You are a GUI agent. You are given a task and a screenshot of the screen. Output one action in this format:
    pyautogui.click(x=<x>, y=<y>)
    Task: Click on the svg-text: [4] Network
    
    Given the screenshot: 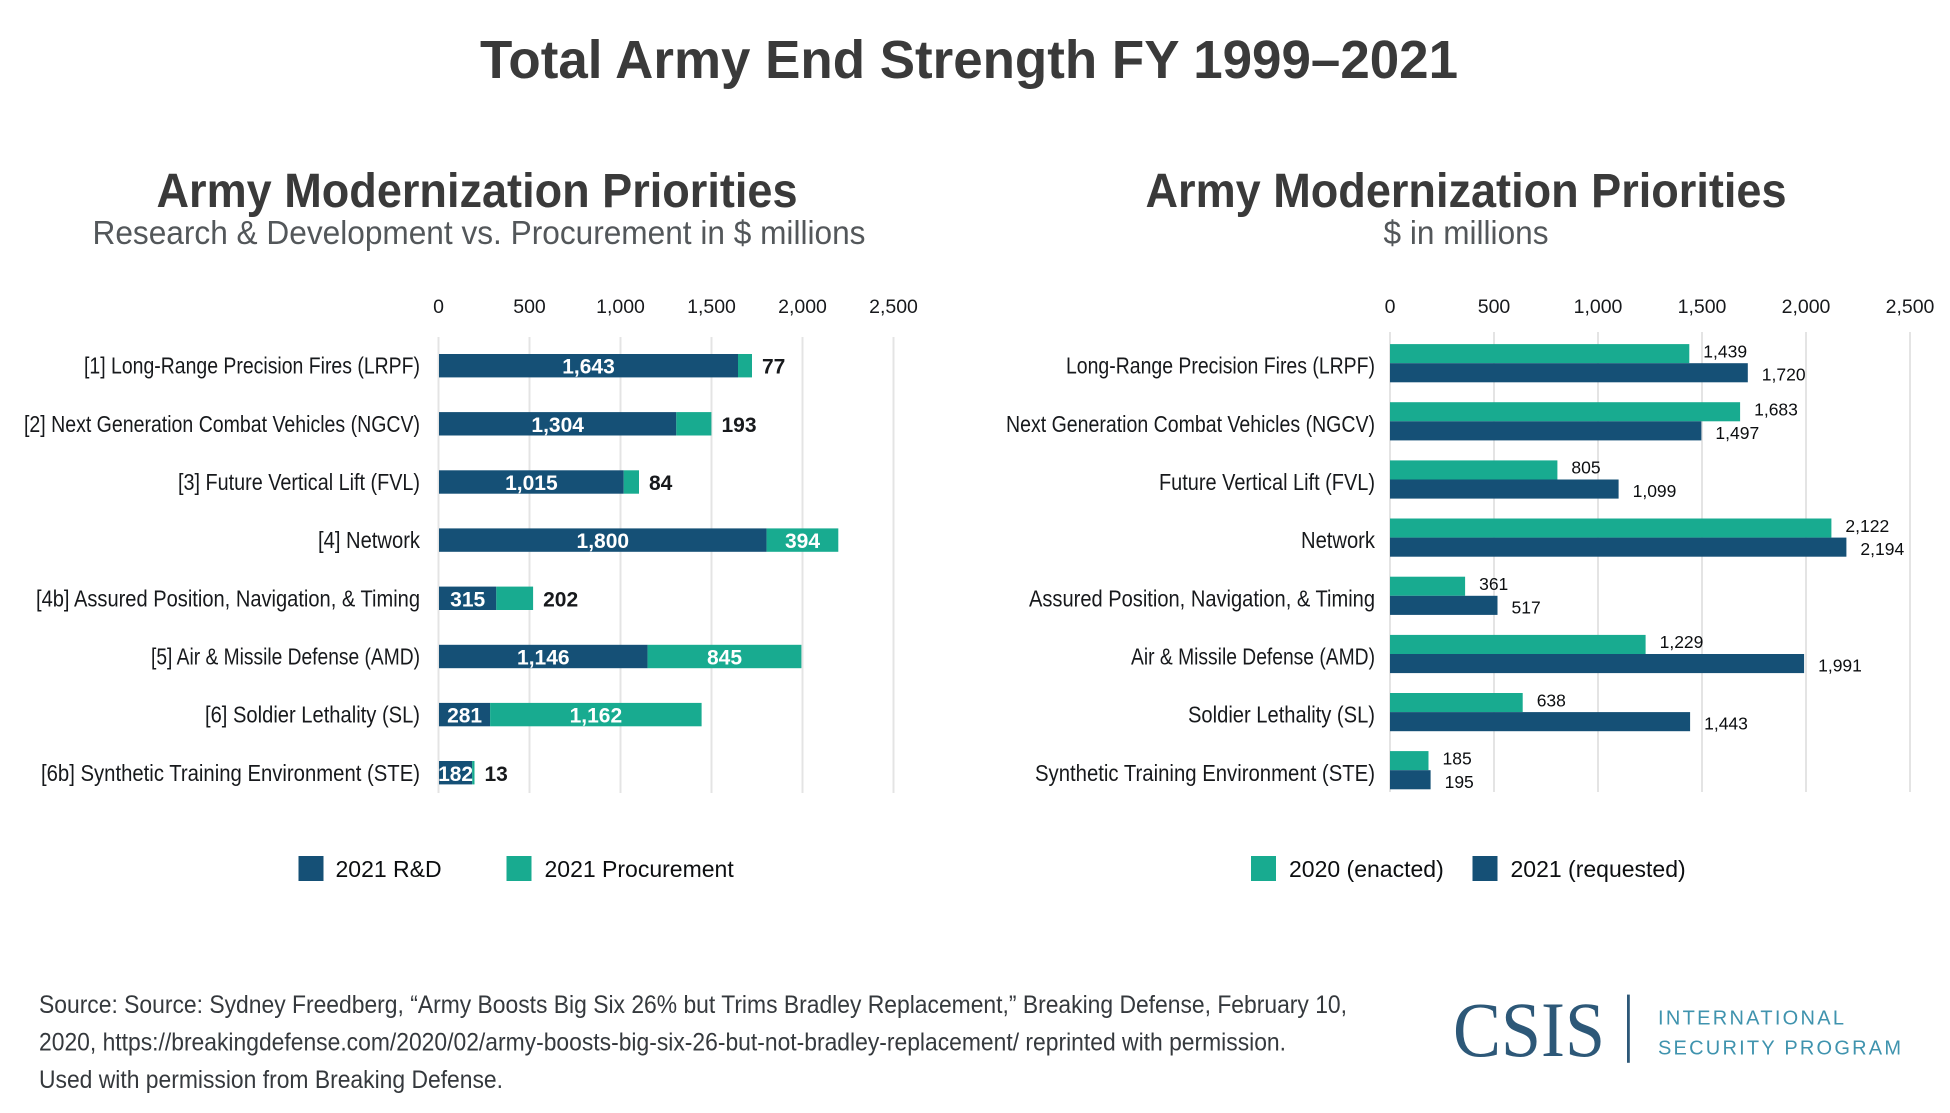 What is the action you would take?
    pyautogui.click(x=369, y=540)
    